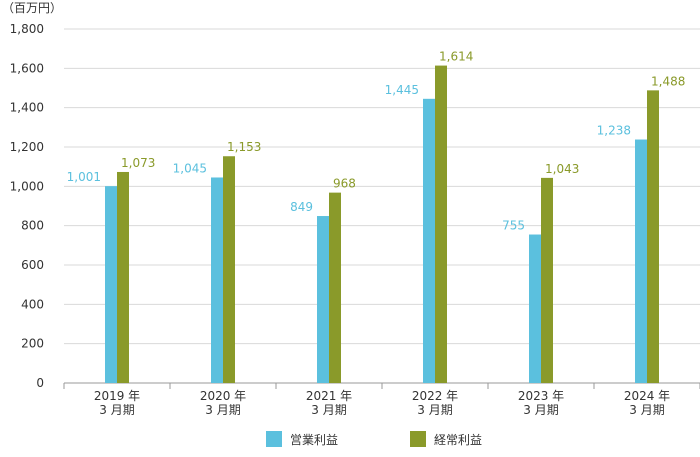 This screenshot has width=700, height=457. I want to click on x-tick-label: 2020 年, so click(223, 396).